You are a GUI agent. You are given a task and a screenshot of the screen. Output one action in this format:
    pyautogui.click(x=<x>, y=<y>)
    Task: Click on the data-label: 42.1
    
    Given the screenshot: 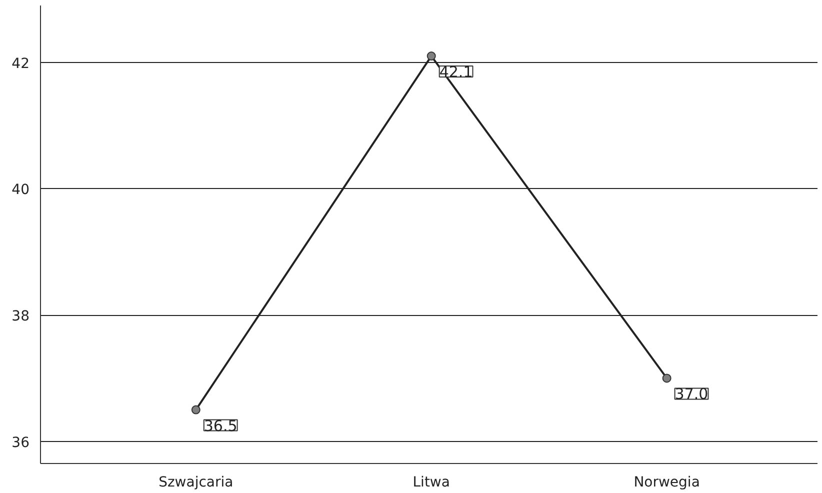 What is the action you would take?
    pyautogui.click(x=456, y=72)
    